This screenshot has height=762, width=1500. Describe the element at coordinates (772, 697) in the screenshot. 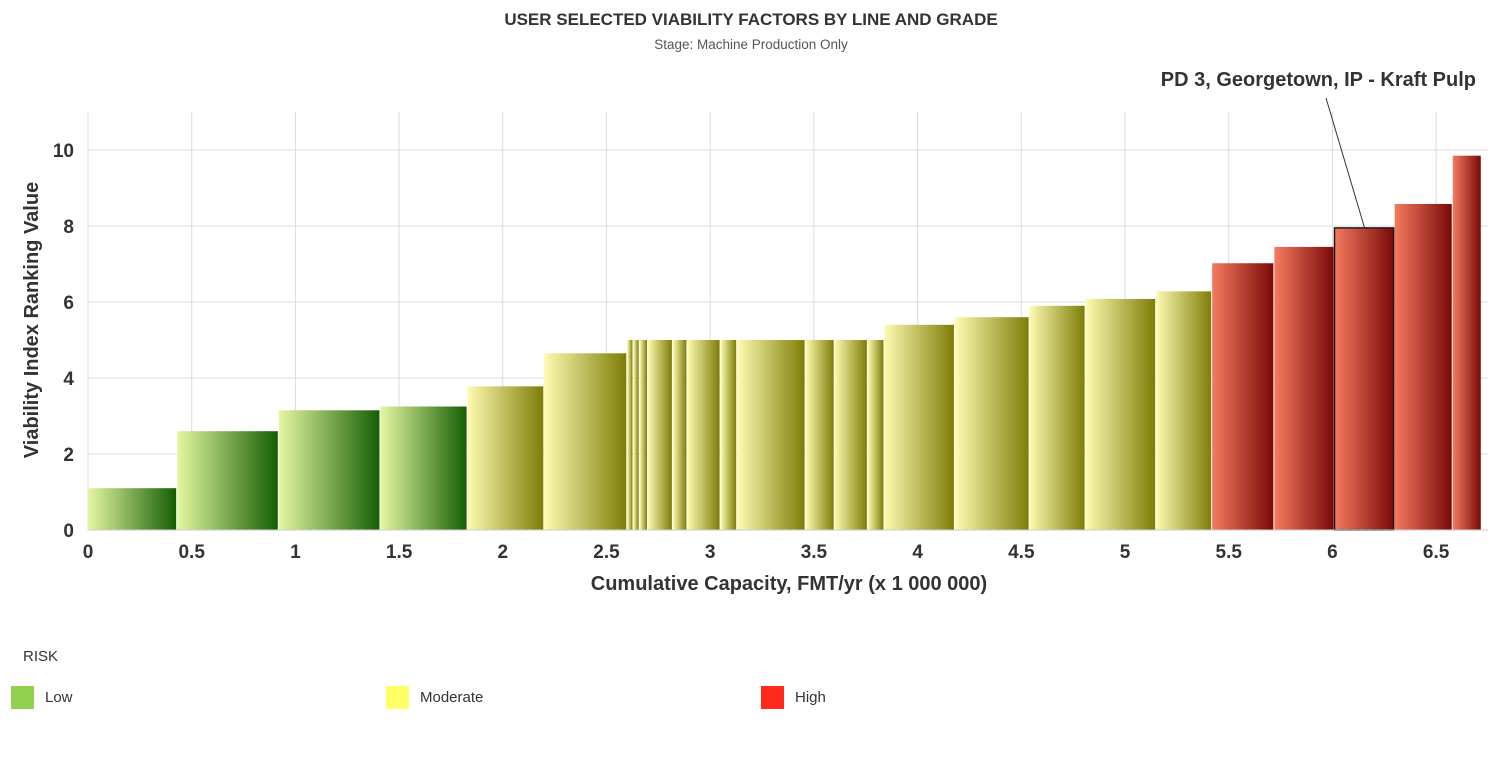

I see `legend-swatch-high` at that location.